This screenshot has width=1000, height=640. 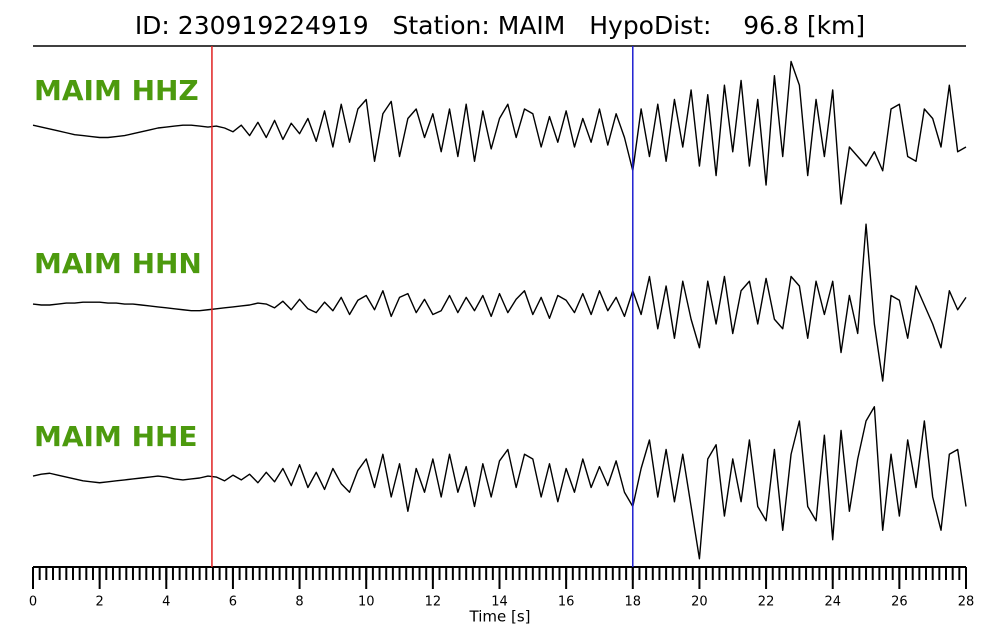 I want to click on x-tick-label: 12, so click(x=433, y=602).